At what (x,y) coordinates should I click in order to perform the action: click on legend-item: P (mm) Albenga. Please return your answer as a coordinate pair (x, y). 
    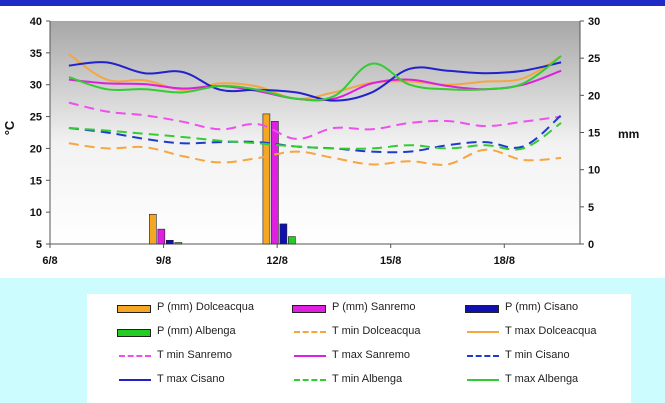
    Looking at the image, I should click on (176, 331).